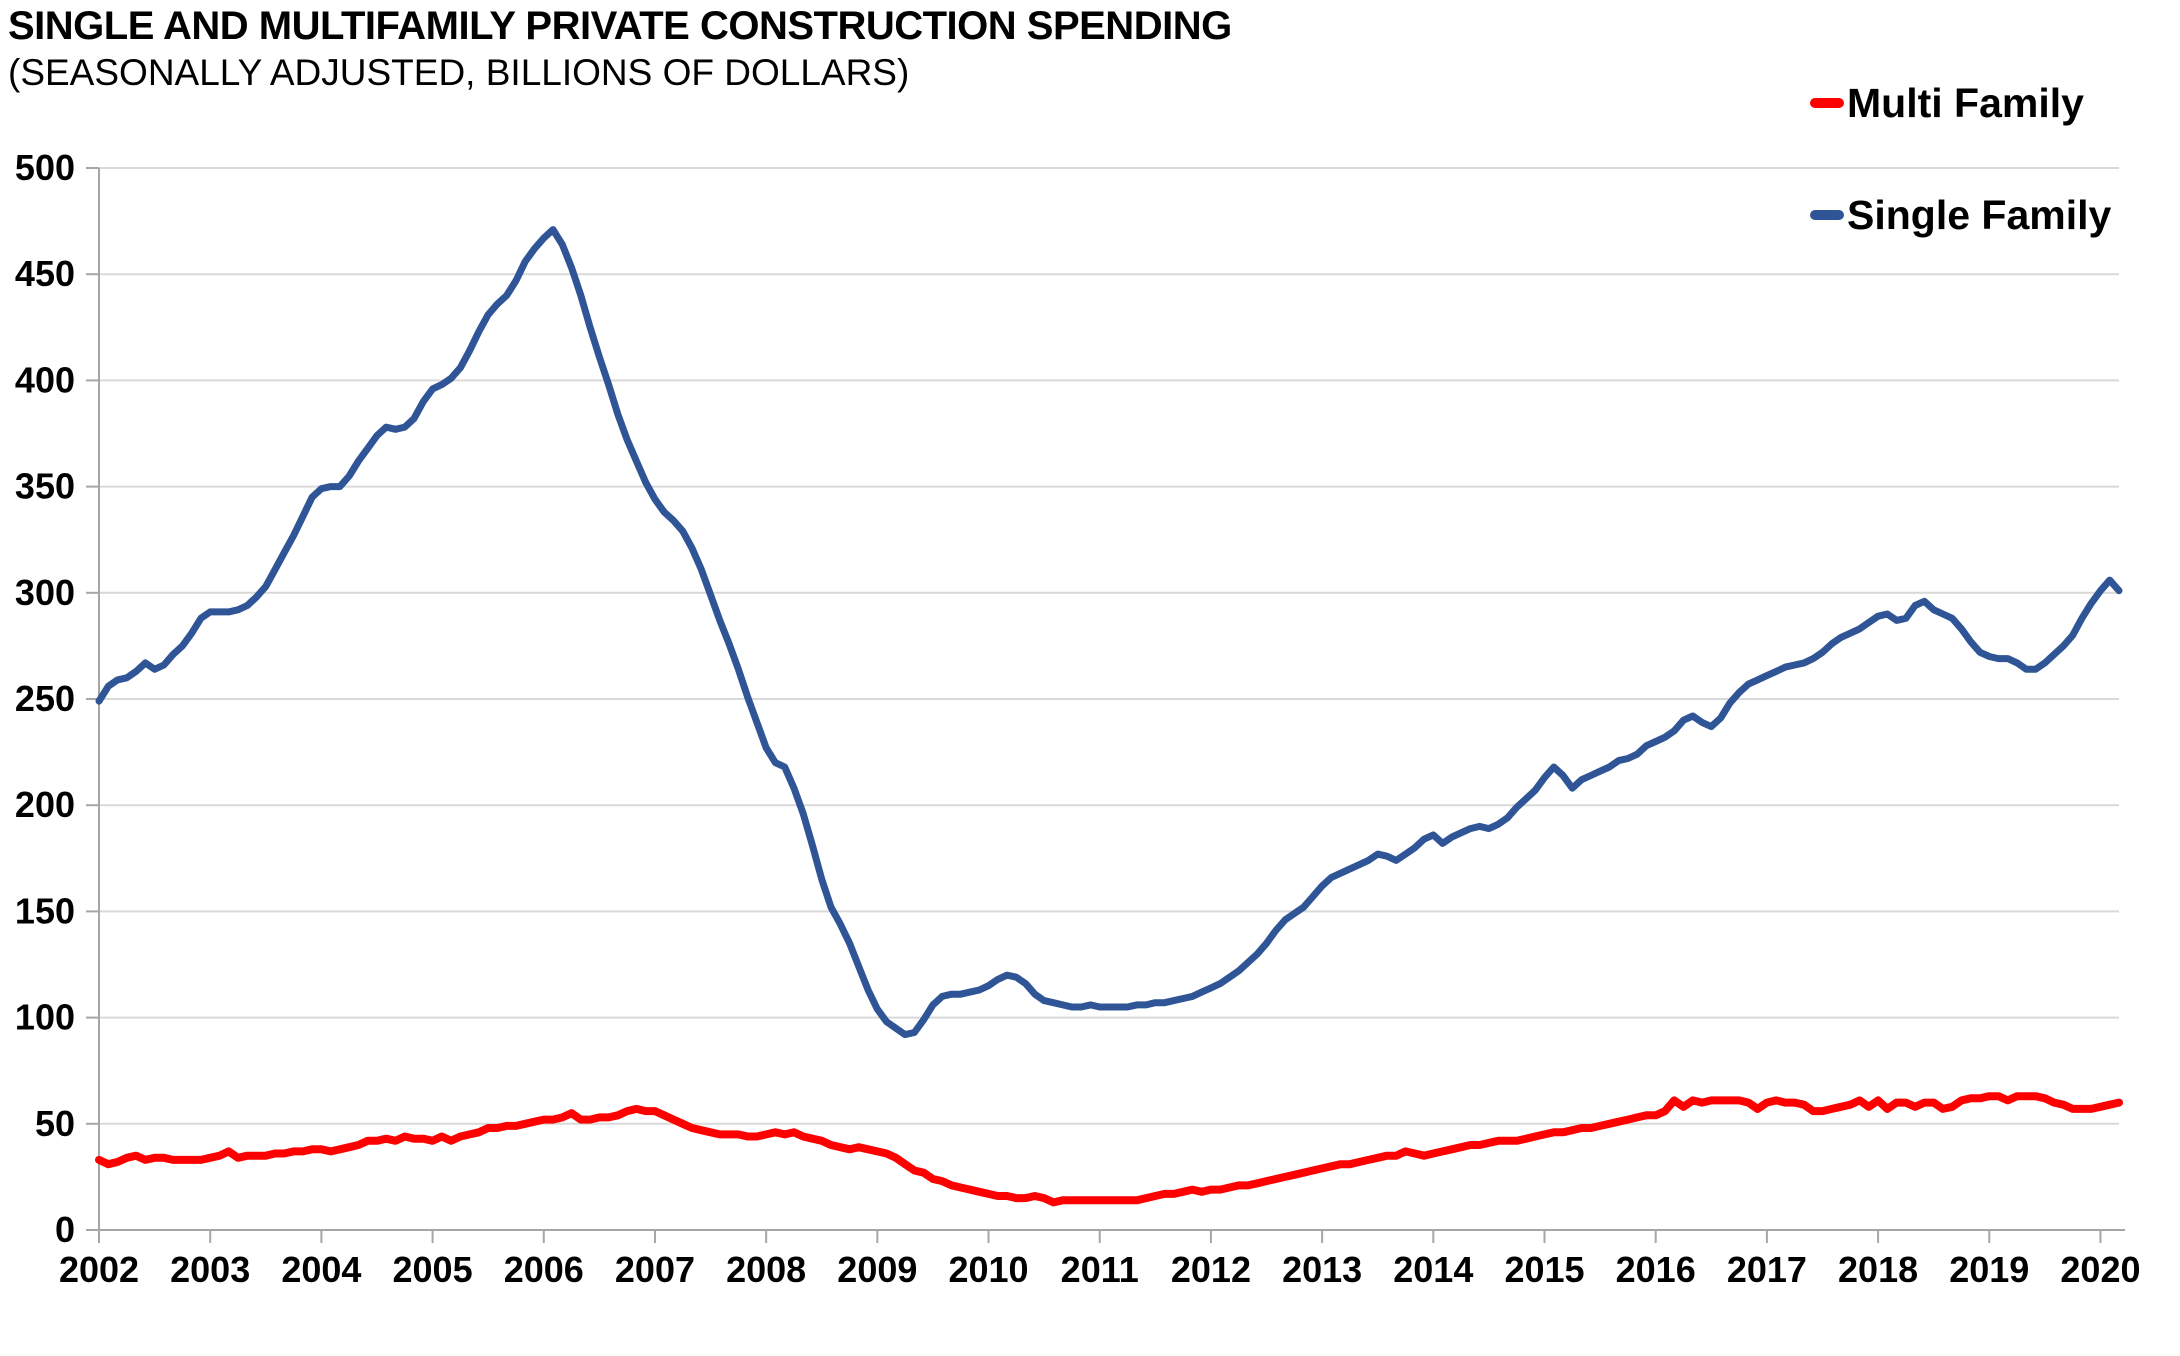 The image size is (2180, 1356). I want to click on x-tick-label-2019: 2019, so click(1989, 1269).